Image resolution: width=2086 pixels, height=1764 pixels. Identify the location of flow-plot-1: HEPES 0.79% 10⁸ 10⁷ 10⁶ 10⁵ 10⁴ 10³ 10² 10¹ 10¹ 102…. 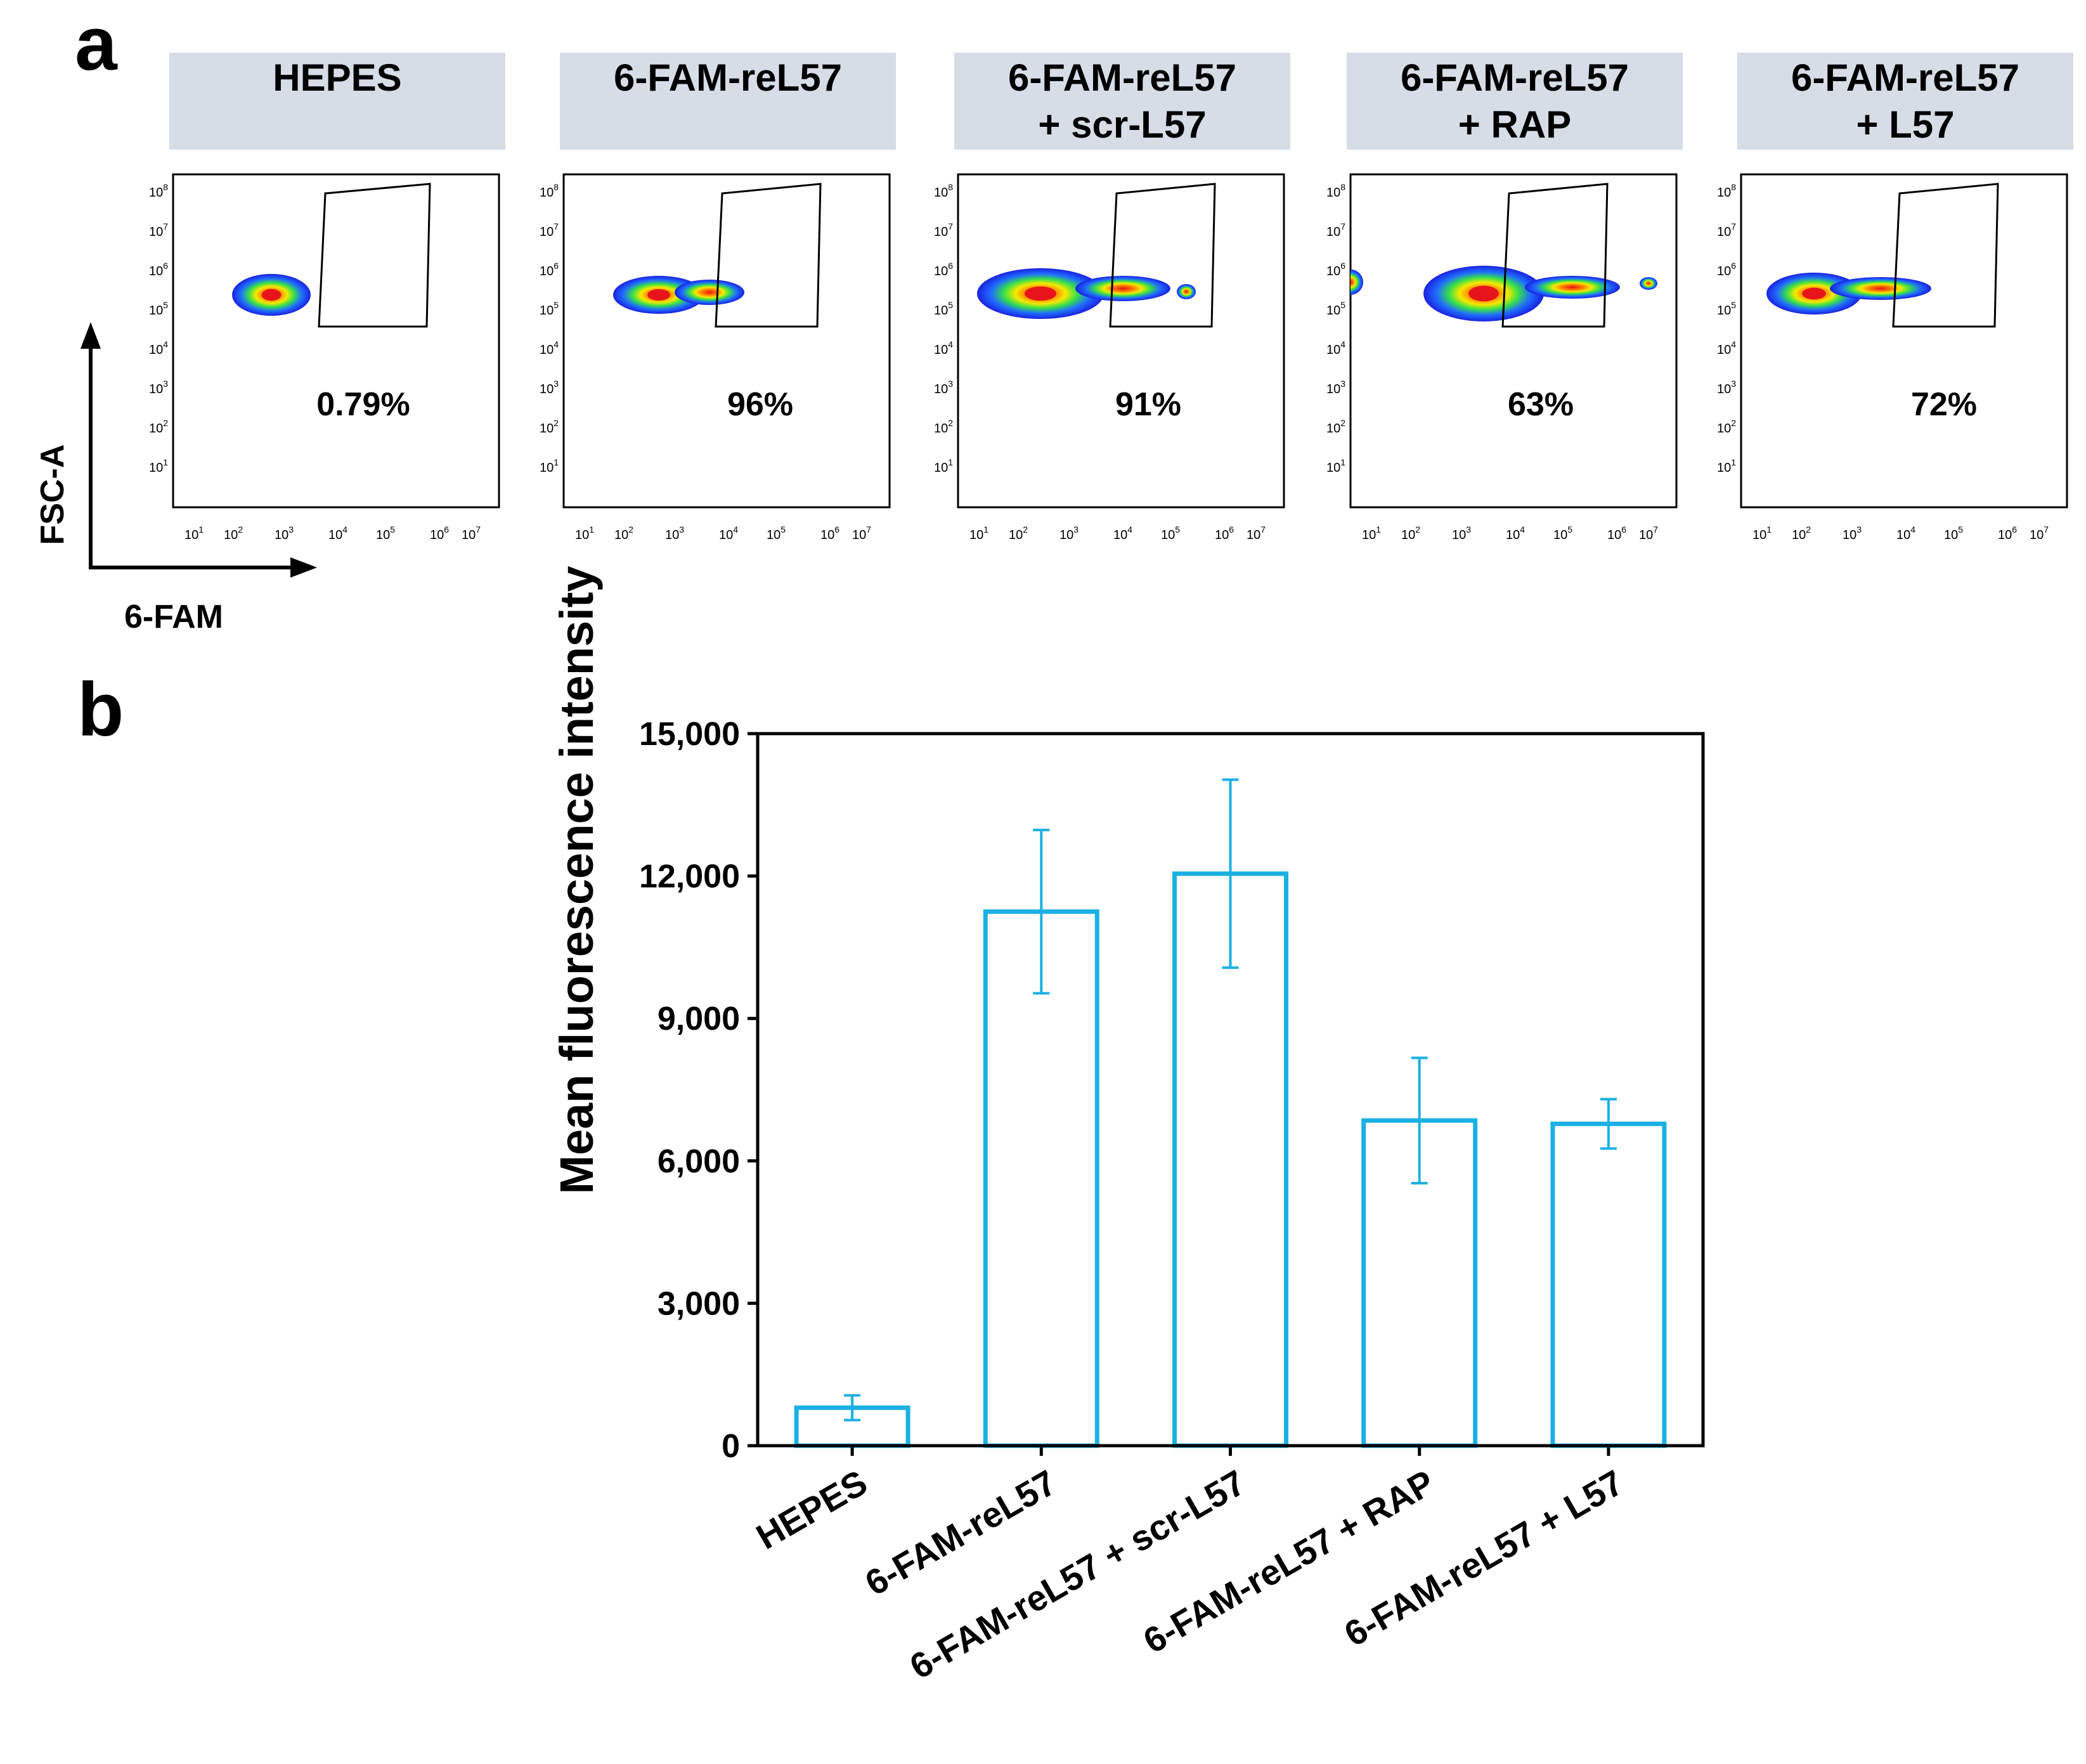
(327, 297).